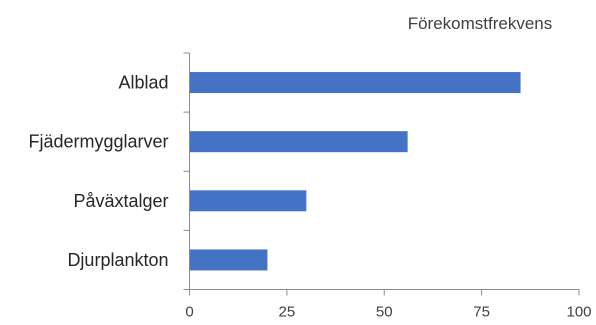 The height and width of the screenshot is (325, 596). I want to click on category-label-djurplankton: Djurplankton, so click(117, 260).